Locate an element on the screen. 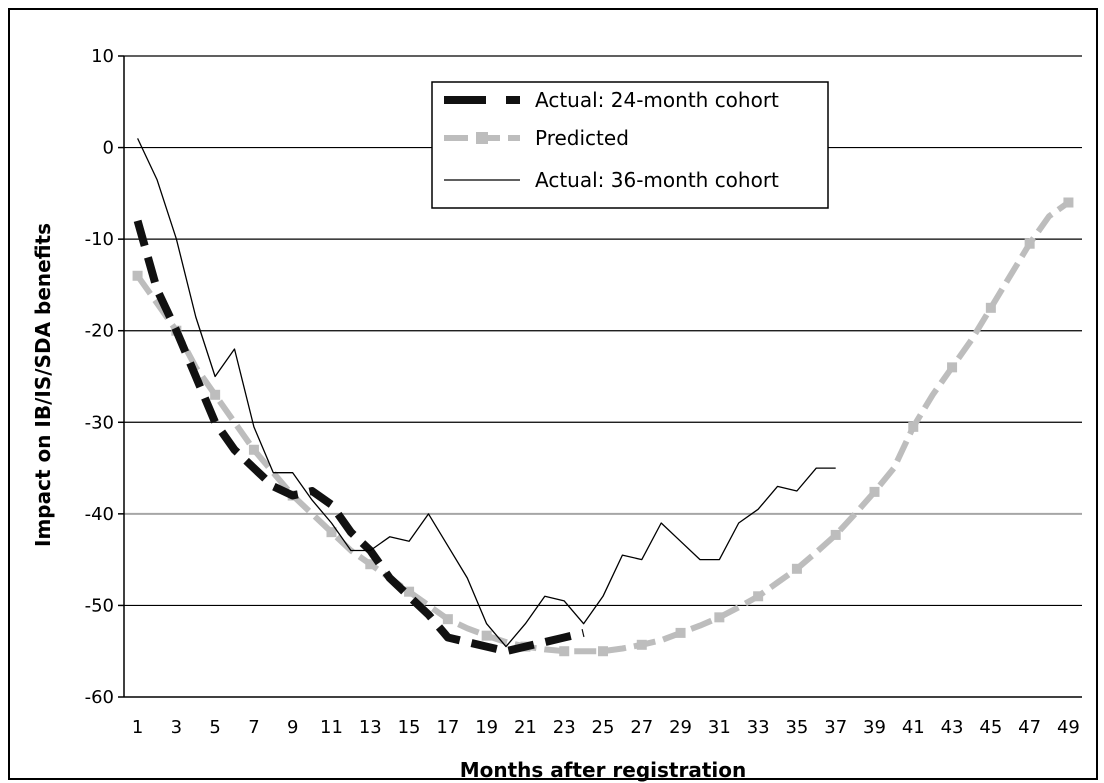 The image size is (1104, 783). x-tick-label: 15 is located at coordinates (409, 727).